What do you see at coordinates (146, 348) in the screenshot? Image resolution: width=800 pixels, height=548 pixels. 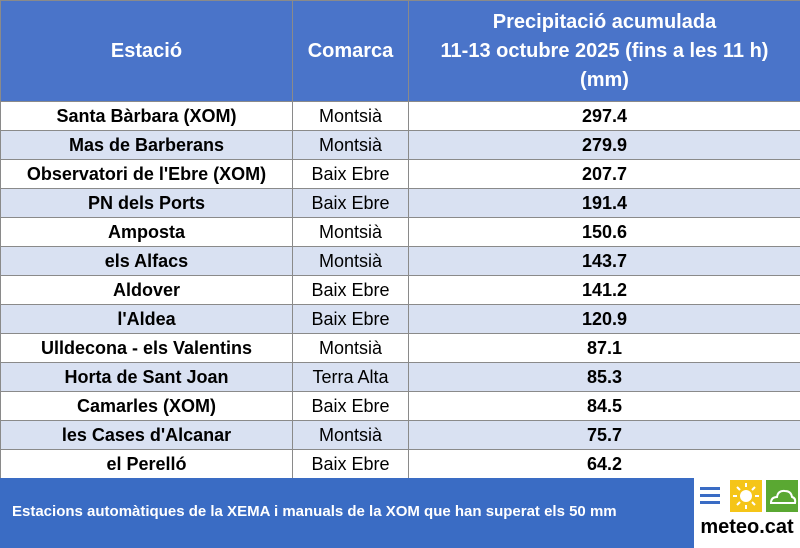 I see `station-cell: Ulldecona - els Valentins` at bounding box center [146, 348].